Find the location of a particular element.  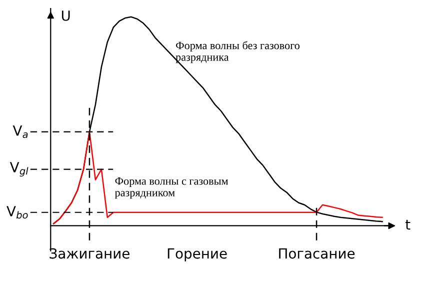

y-axis-title: U is located at coordinates (66, 15).